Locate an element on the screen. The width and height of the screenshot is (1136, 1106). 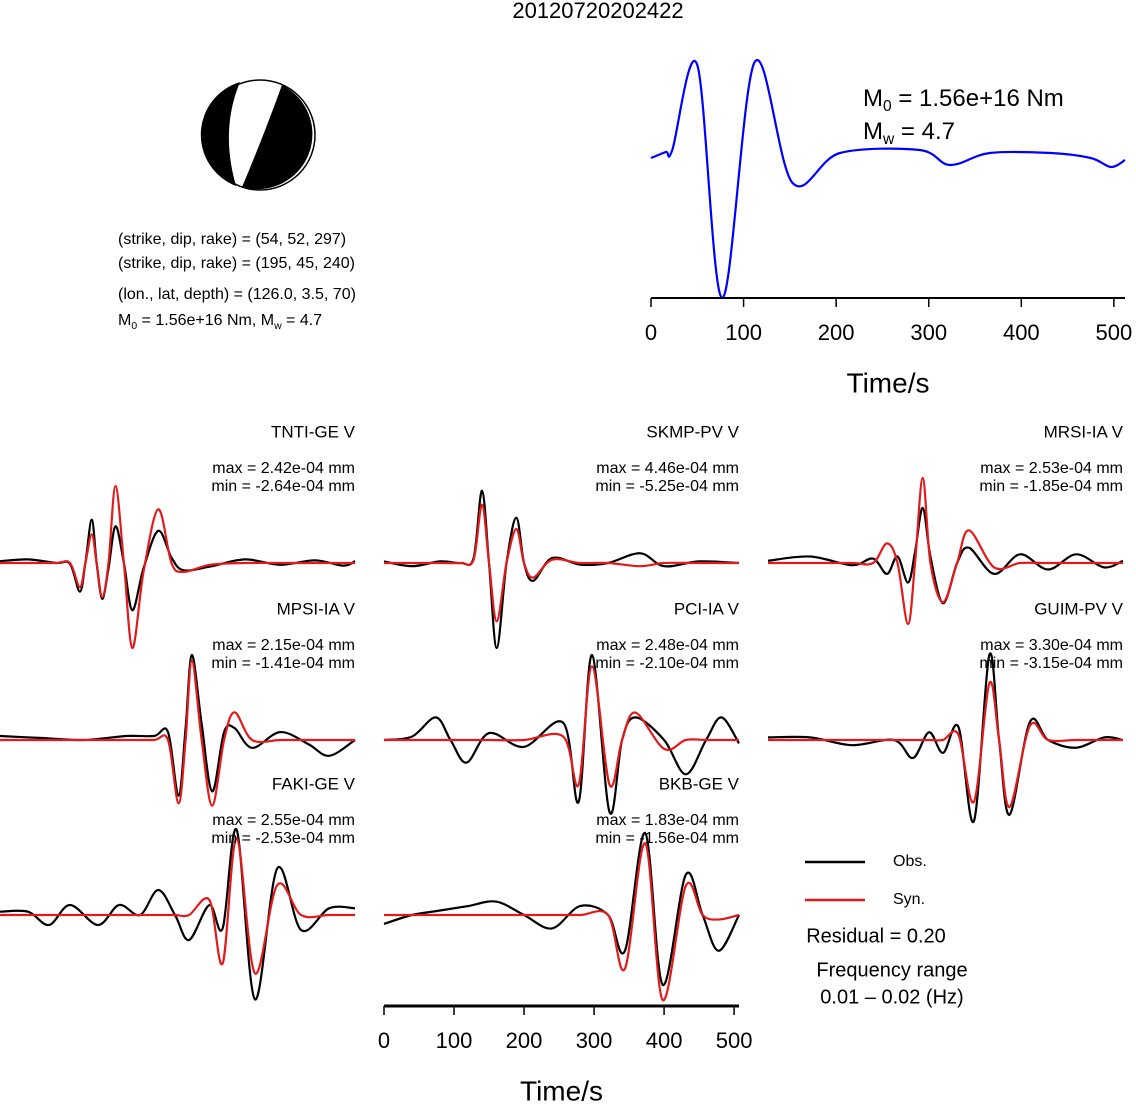
max-label: max = 2.53e-04 mm is located at coordinates (1051, 468).